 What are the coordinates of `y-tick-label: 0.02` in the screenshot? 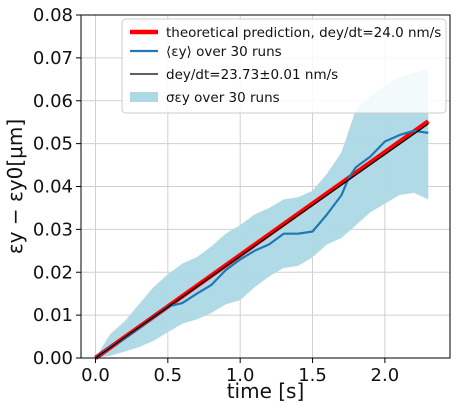 It's located at (53, 272).